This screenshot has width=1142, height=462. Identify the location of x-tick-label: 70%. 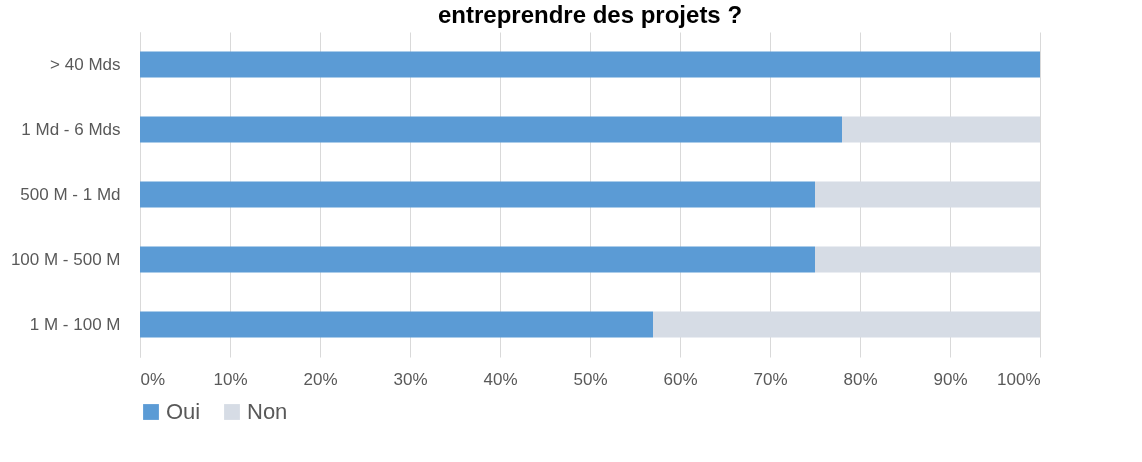
(770, 379).